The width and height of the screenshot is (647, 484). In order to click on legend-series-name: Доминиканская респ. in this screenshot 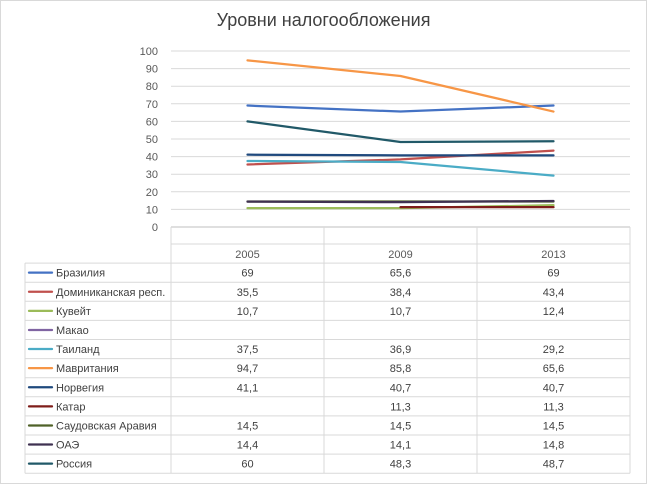, I will do `click(110, 293)`.